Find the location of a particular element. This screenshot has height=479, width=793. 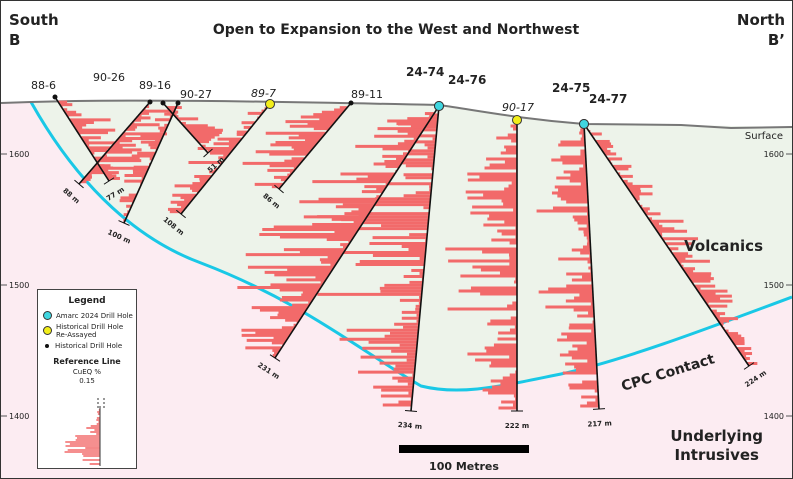

elev-1500-right: 1500 is located at coordinates (774, 285).